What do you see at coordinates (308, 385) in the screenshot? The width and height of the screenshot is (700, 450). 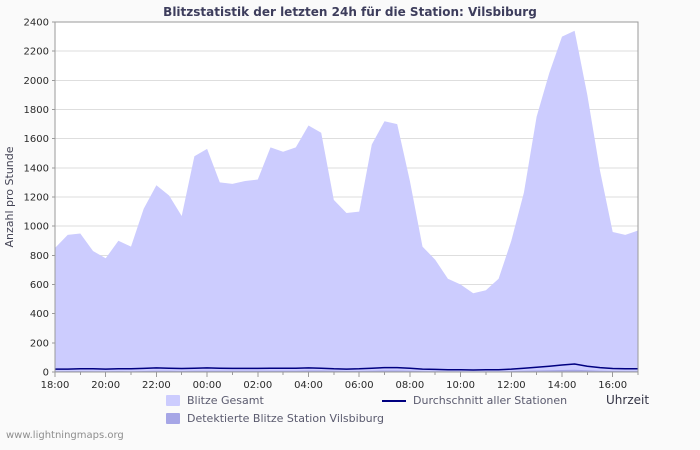 I see `svg-text: 04:00` at bounding box center [308, 385].